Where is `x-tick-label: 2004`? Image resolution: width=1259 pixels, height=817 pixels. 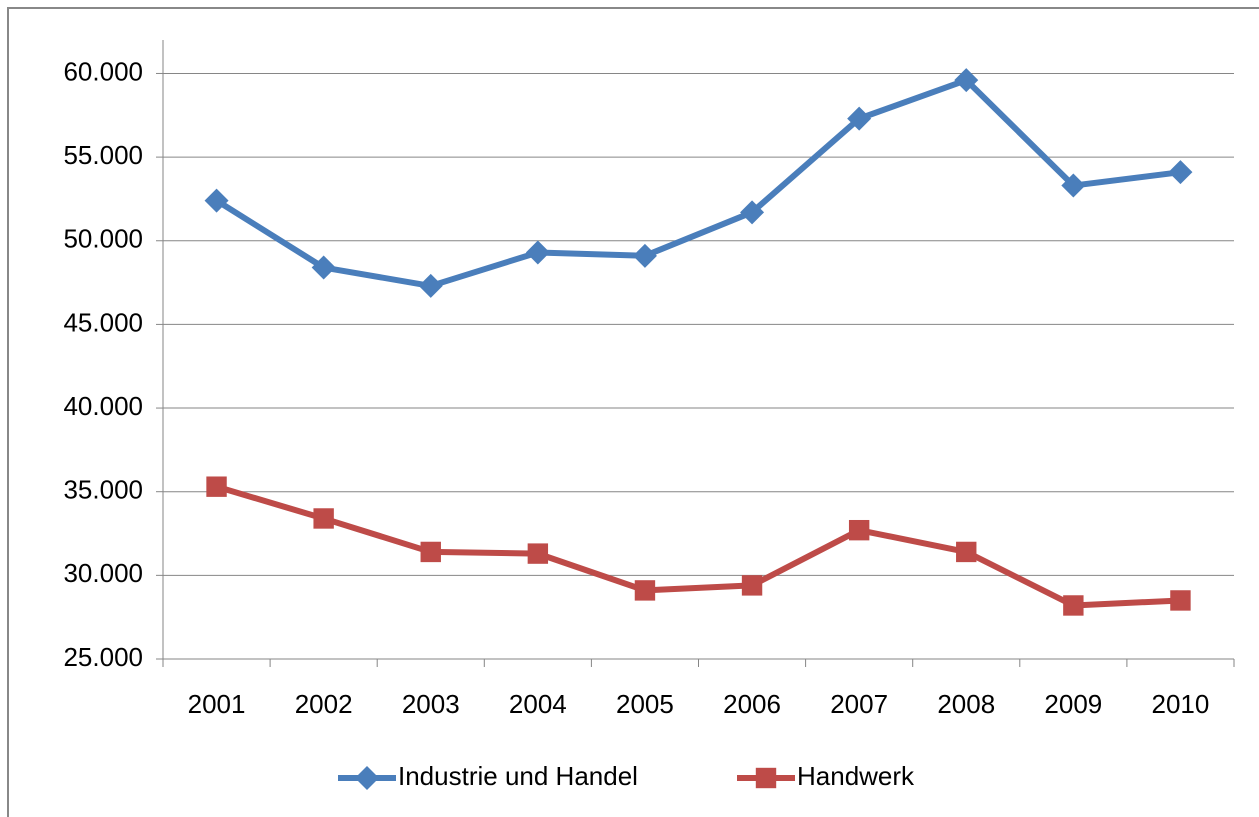 x-tick-label: 2004 is located at coordinates (538, 704).